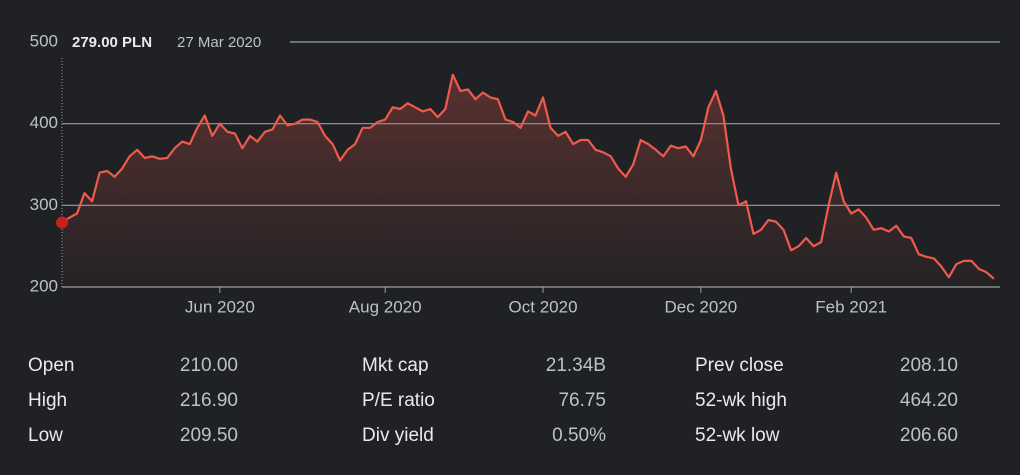 Image resolution: width=1020 pixels, height=475 pixels. Describe the element at coordinates (112, 42) in the screenshot. I see `tooltip-price: 279.00 PLN` at that location.